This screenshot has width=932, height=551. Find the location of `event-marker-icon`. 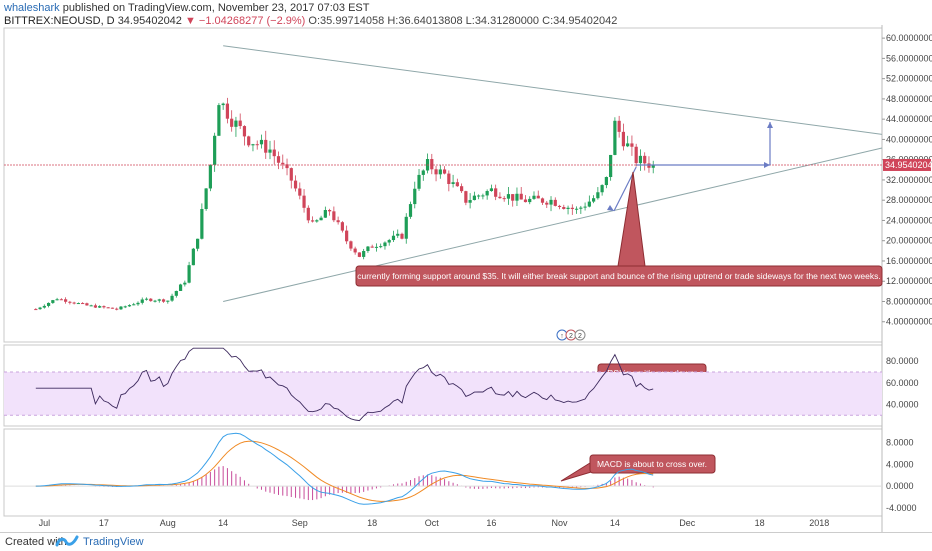

event-marker-icon is located at coordinates (580, 335).